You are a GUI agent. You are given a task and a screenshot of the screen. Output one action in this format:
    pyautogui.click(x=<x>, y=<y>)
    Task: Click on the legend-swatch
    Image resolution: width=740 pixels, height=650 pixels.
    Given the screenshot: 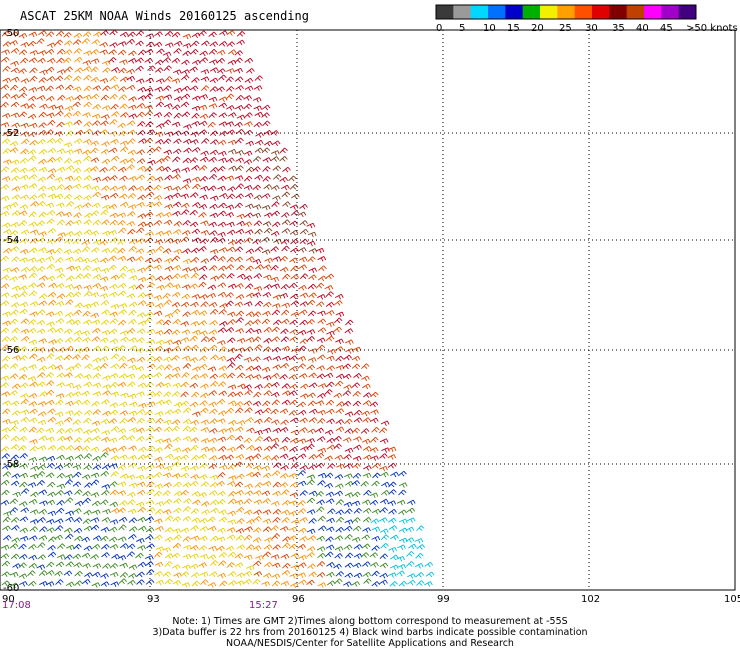 What is the action you would take?
    pyautogui.click(x=687, y=12)
    